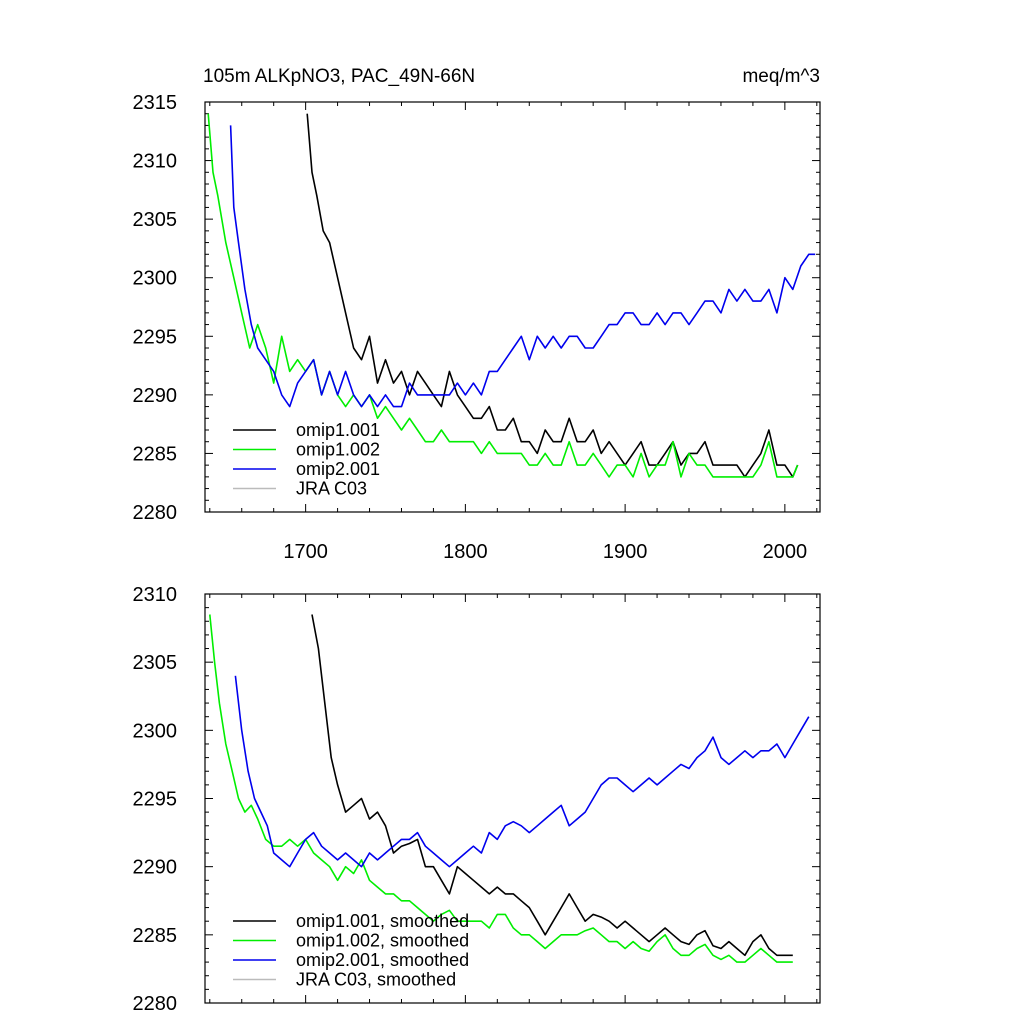  Describe the element at coordinates (382, 921) in the screenshot. I see `legend-label-1: omip1.001, smoothed` at that location.